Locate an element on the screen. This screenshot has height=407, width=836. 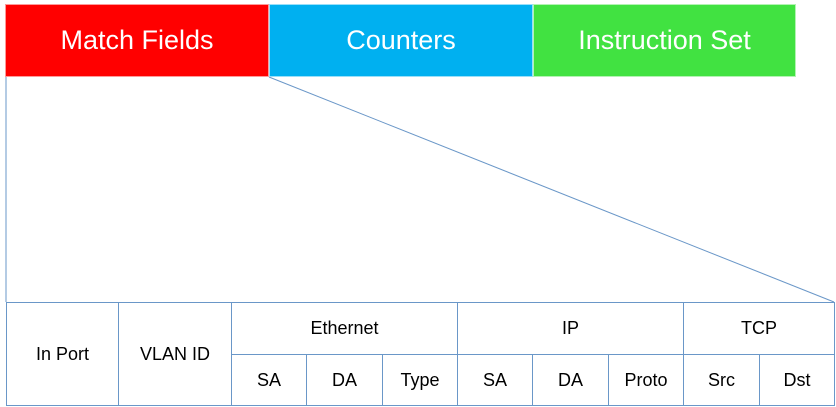
ip-group: IP is located at coordinates (570, 328).